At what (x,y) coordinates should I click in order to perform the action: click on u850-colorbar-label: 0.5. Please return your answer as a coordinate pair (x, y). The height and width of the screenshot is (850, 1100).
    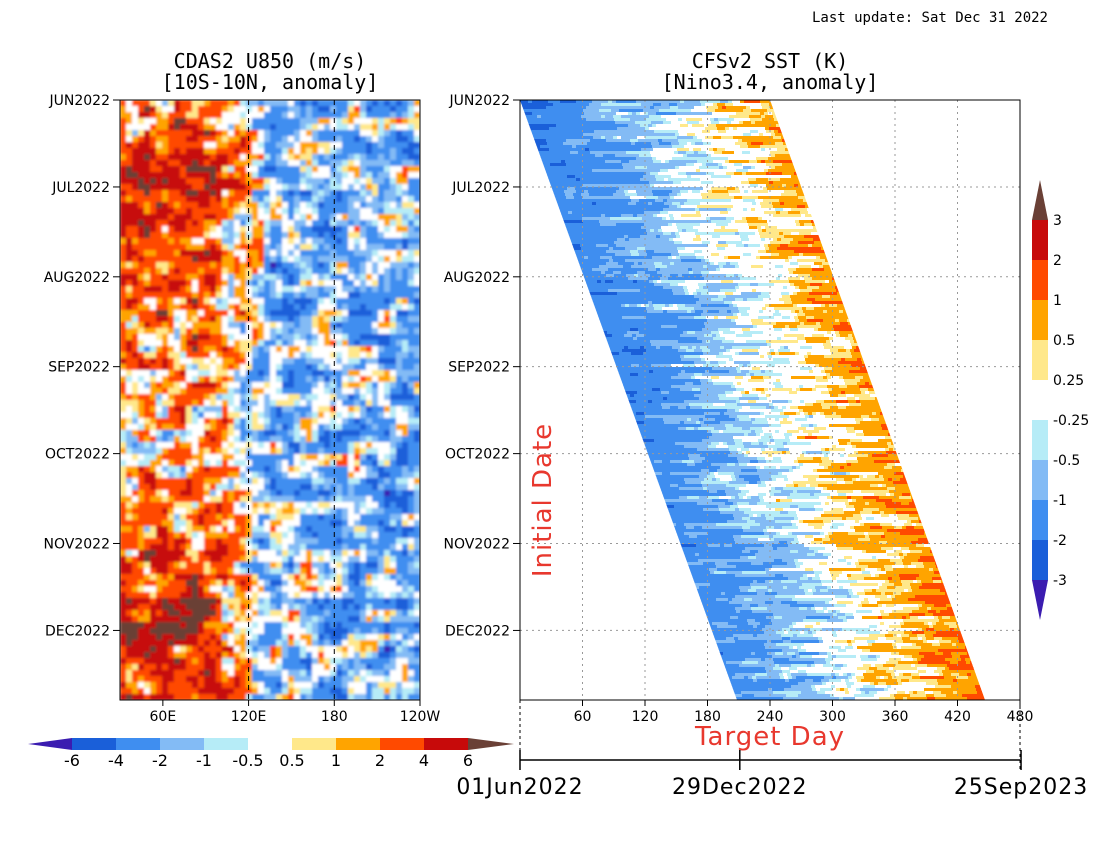
    Looking at the image, I should click on (291, 760).